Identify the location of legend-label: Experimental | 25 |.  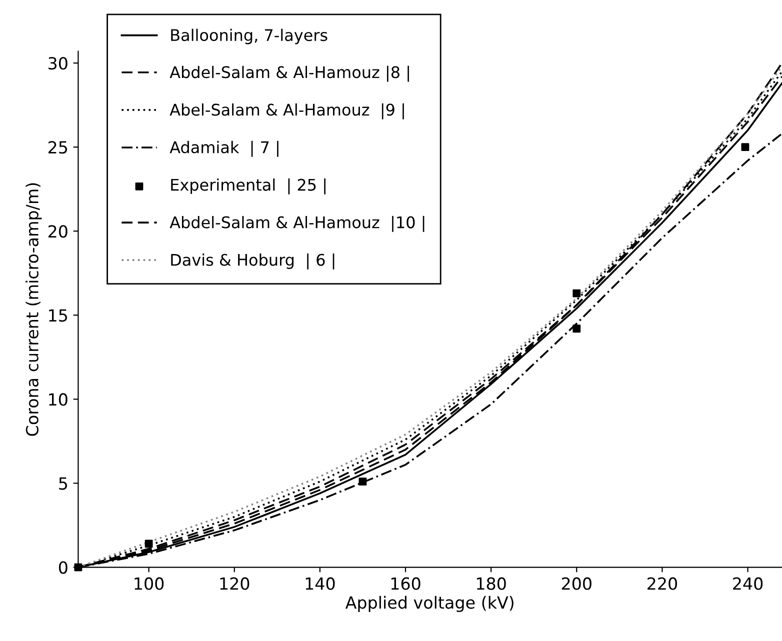
(248, 186).